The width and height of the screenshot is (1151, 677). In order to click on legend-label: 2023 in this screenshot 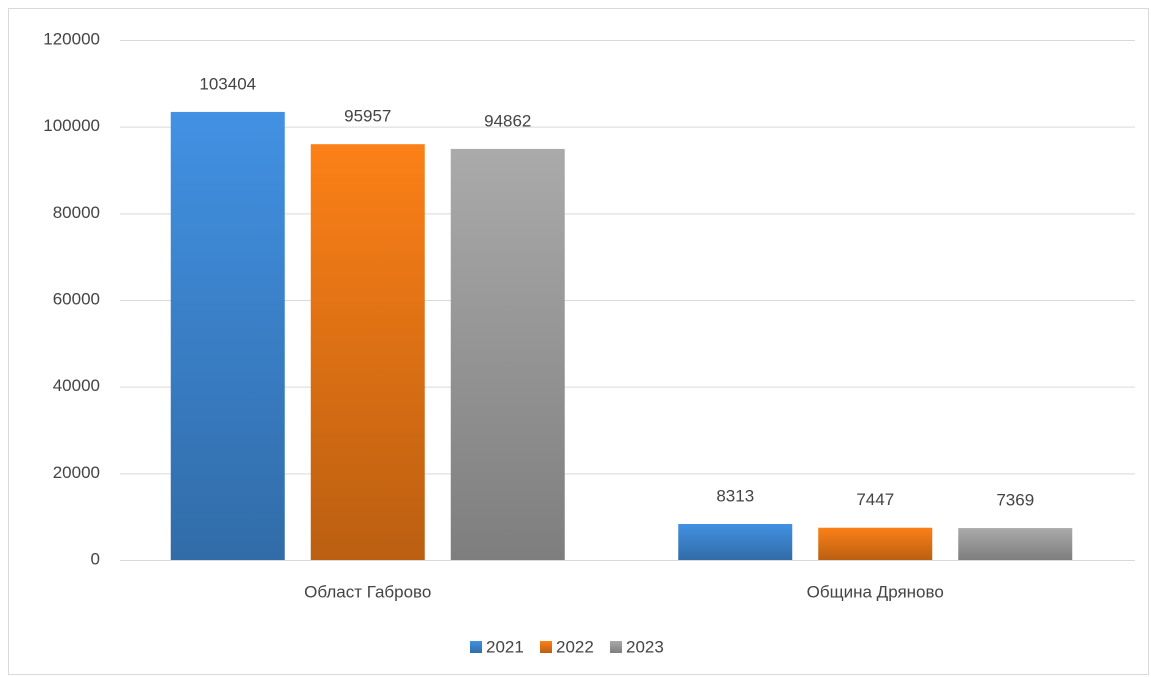, I will do `click(645, 646)`.